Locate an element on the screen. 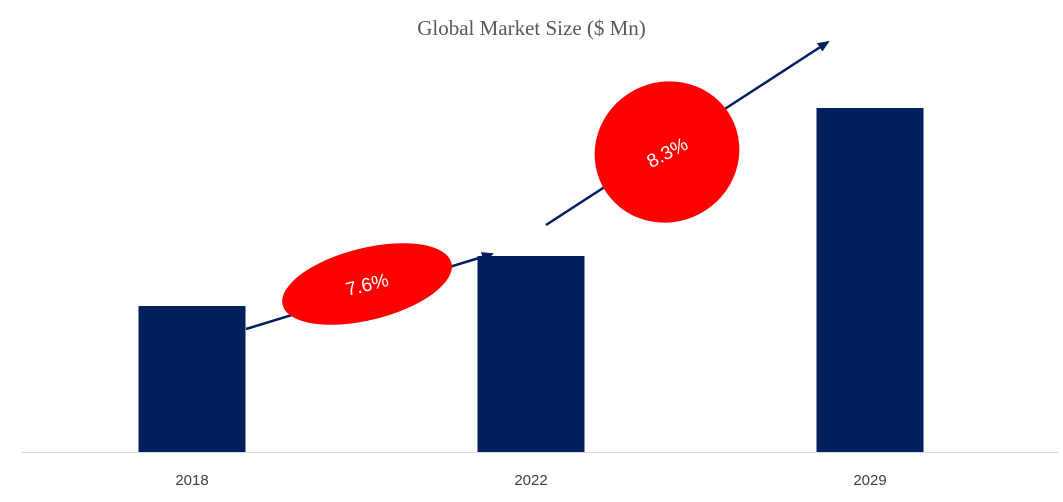 Image resolution: width=1063 pixels, height=502 pixels. x-tick-labels: 2018 2022 2029 is located at coordinates (530, 480).